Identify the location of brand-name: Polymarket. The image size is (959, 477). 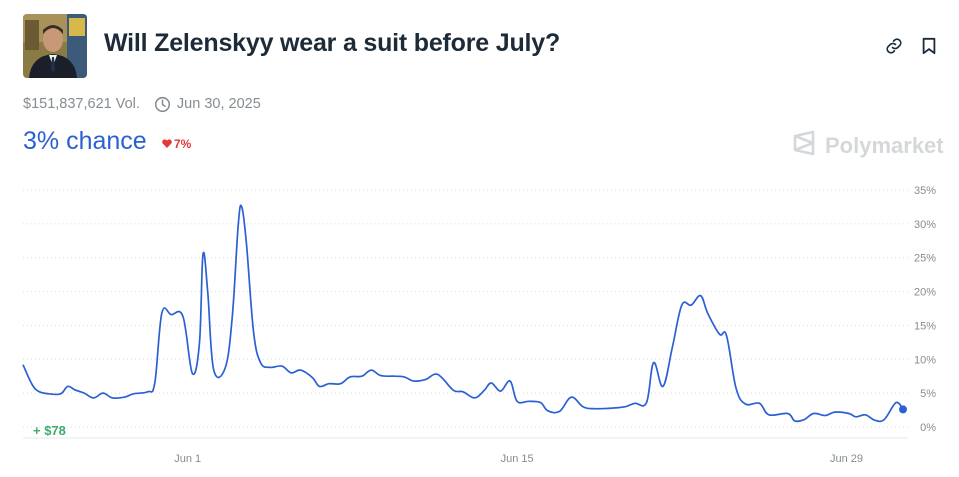
(884, 145).